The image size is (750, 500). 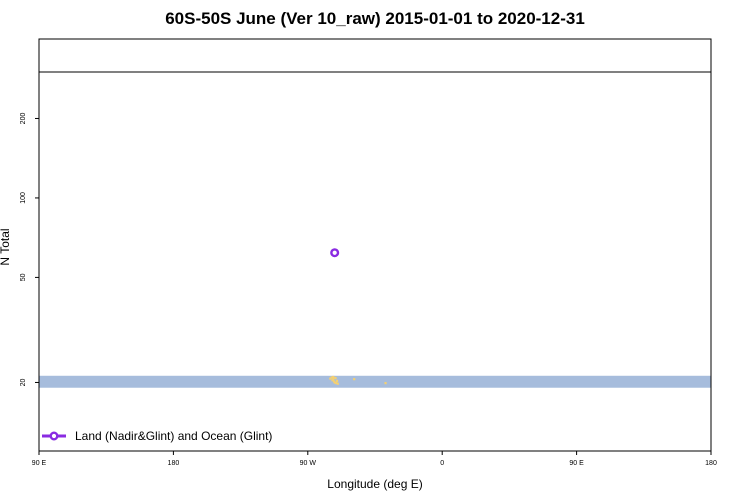 I want to click on land-band-layer, so click(x=375, y=381).